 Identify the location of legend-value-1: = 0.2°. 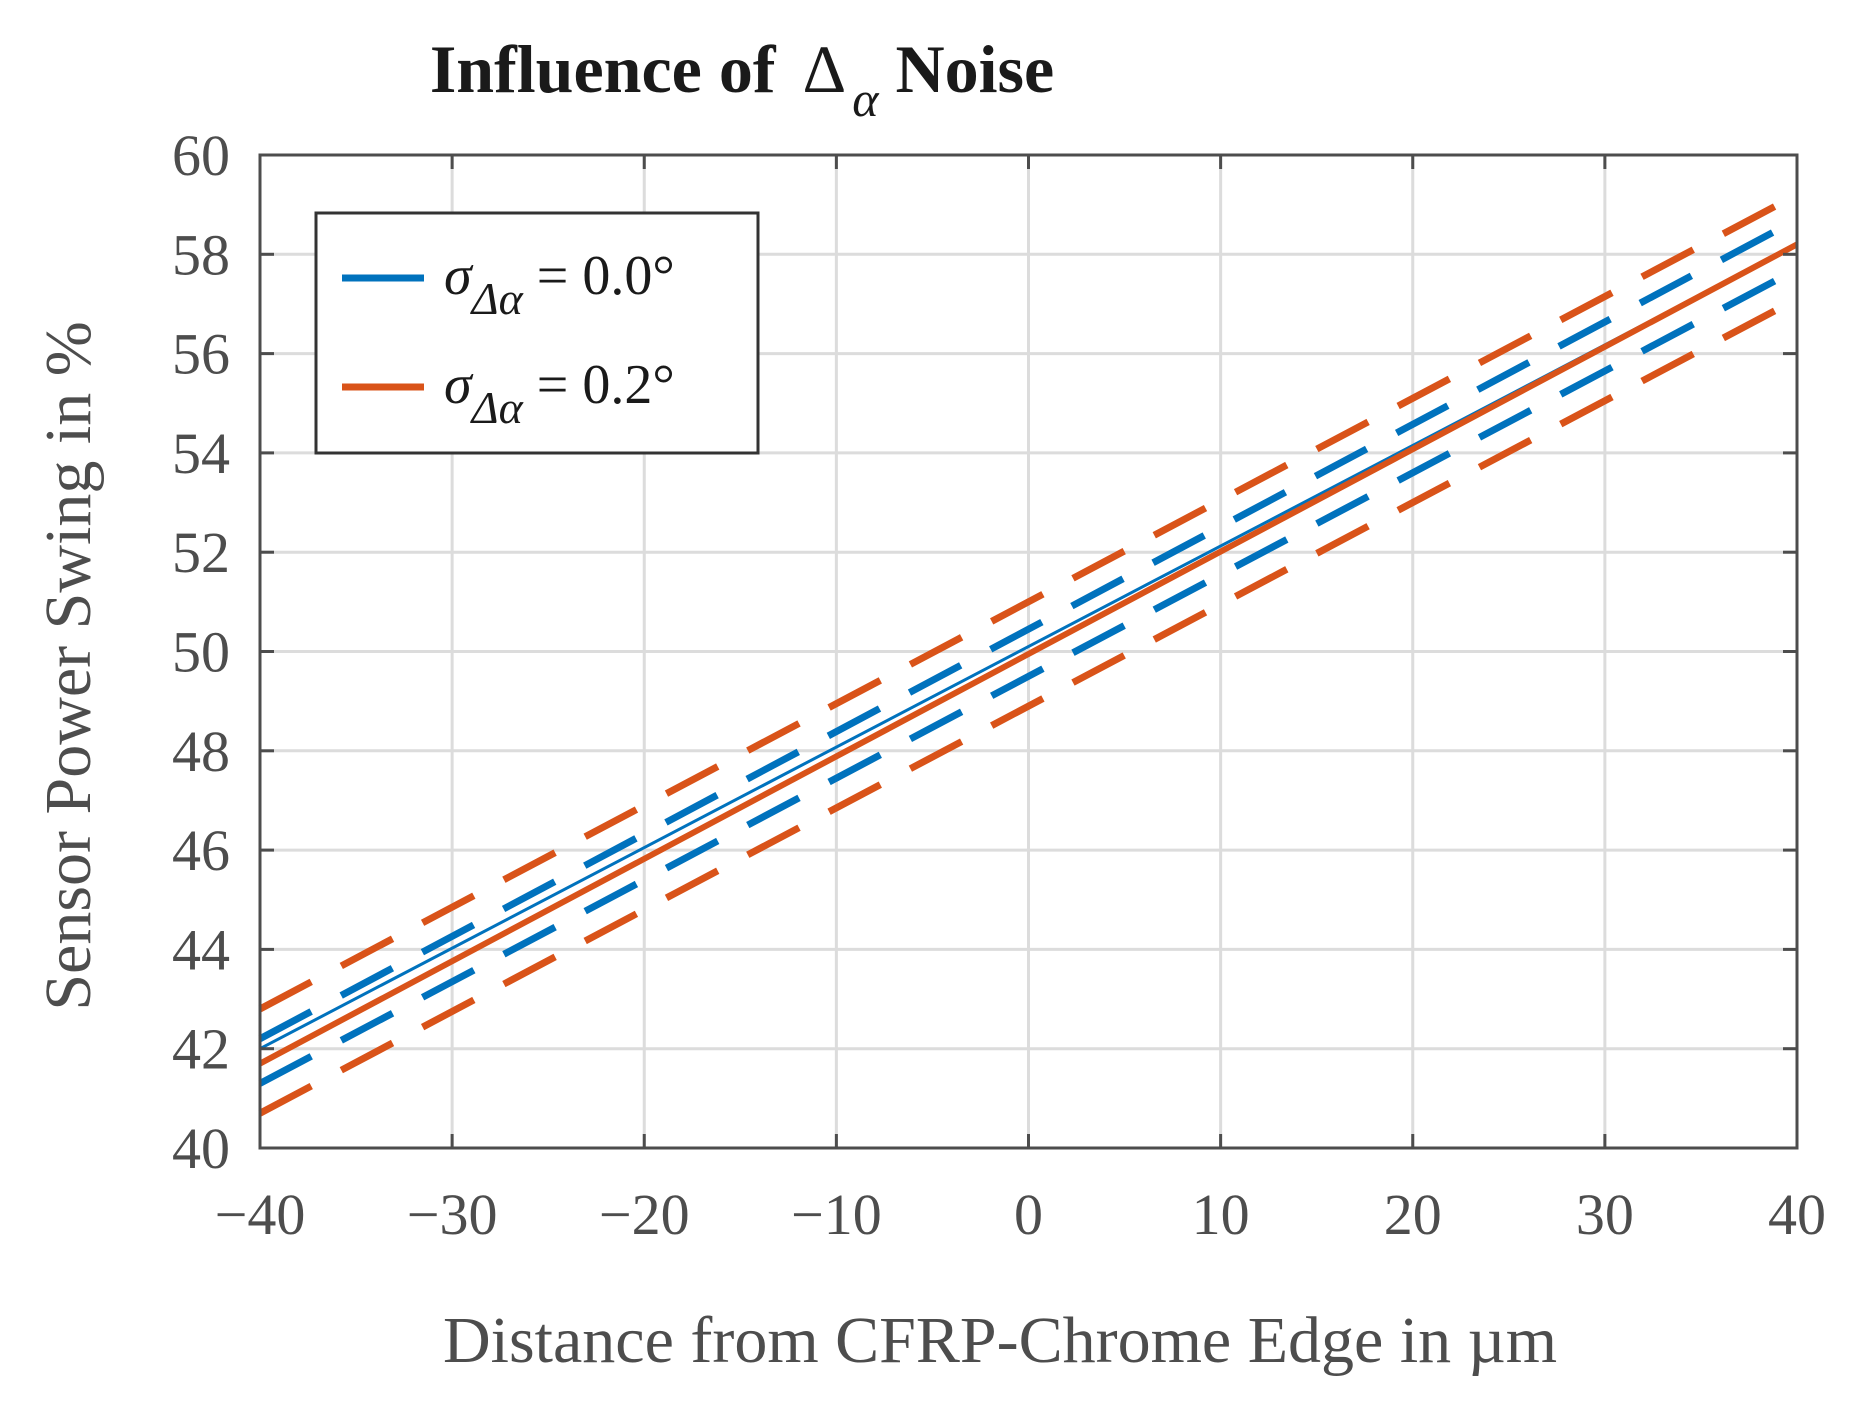
(599, 385).